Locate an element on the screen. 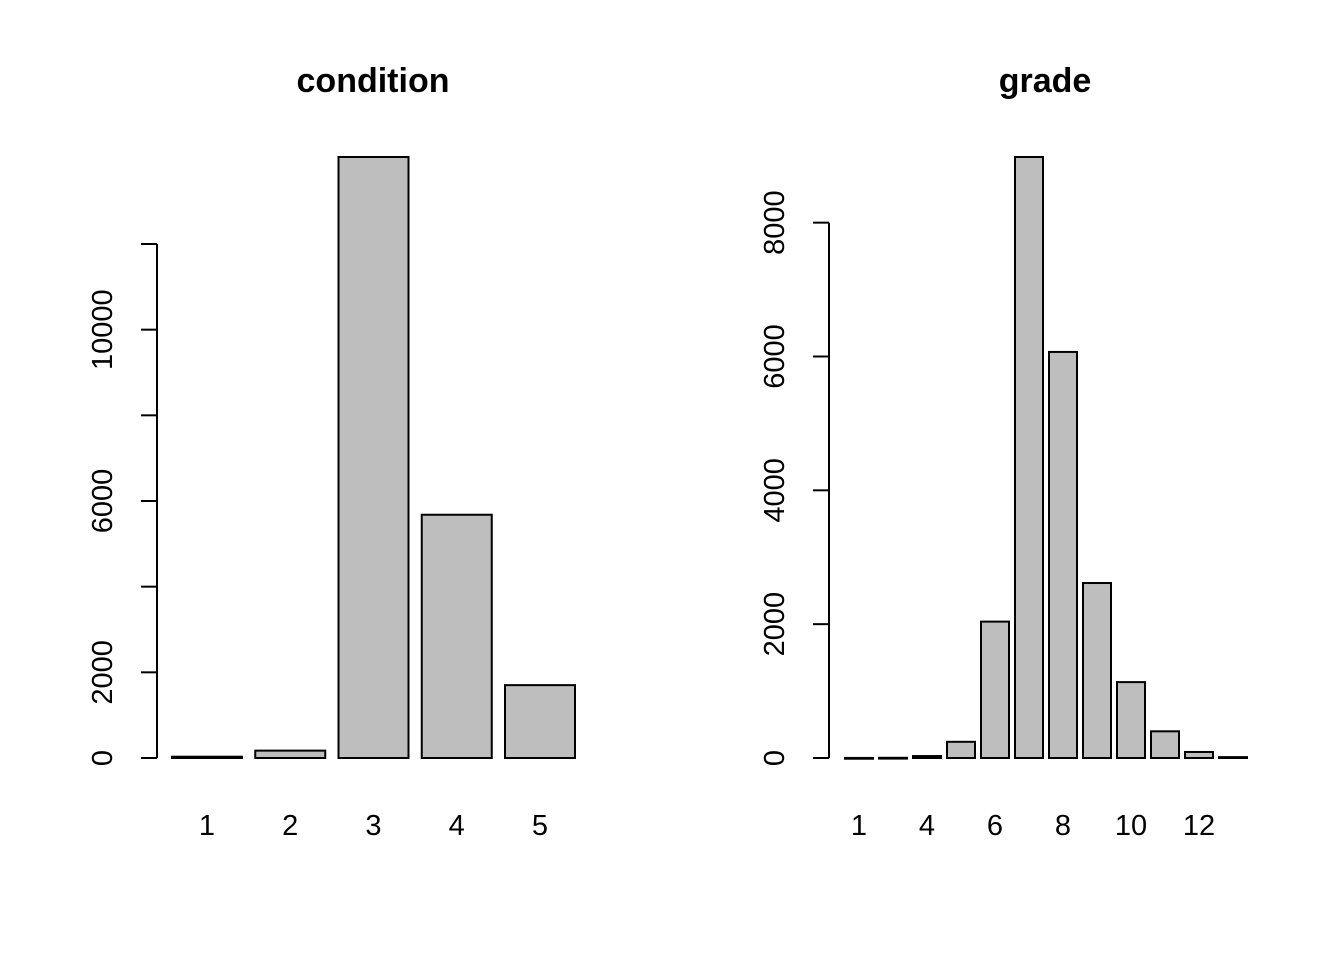 This screenshot has width=1344, height=960. x-tick-label: 6 is located at coordinates (995, 826).